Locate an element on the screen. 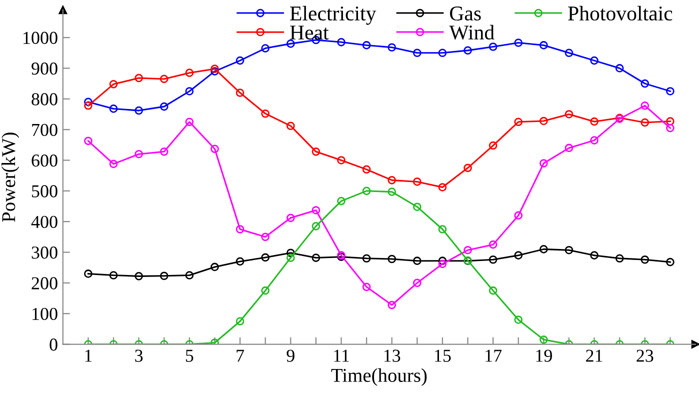  legend-label: Gas is located at coordinates (465, 13).